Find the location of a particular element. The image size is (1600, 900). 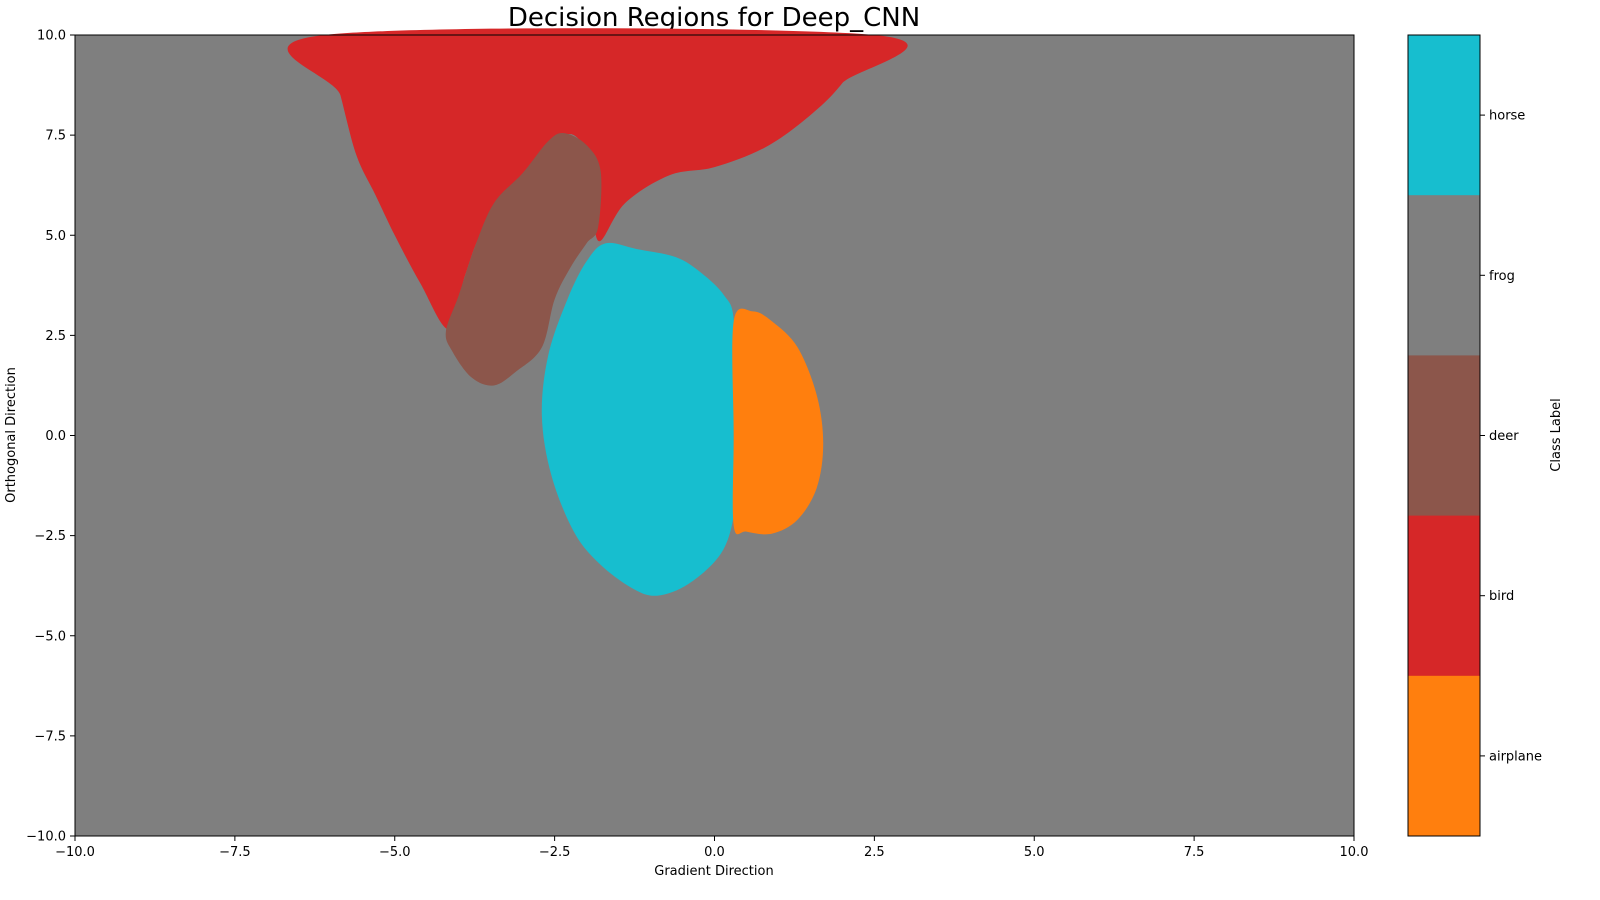

colorbar-segments is located at coordinates (1444, 436).